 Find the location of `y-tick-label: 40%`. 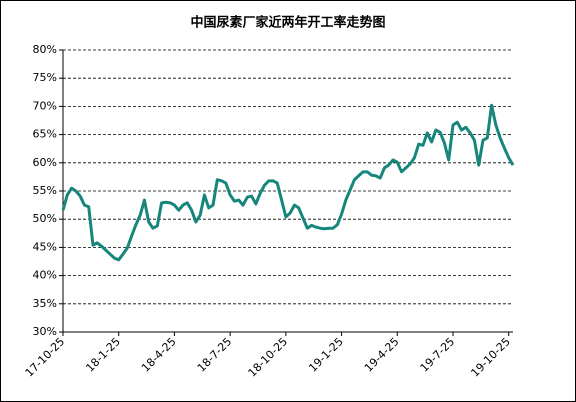

y-tick-label: 40% is located at coordinates (45, 275).